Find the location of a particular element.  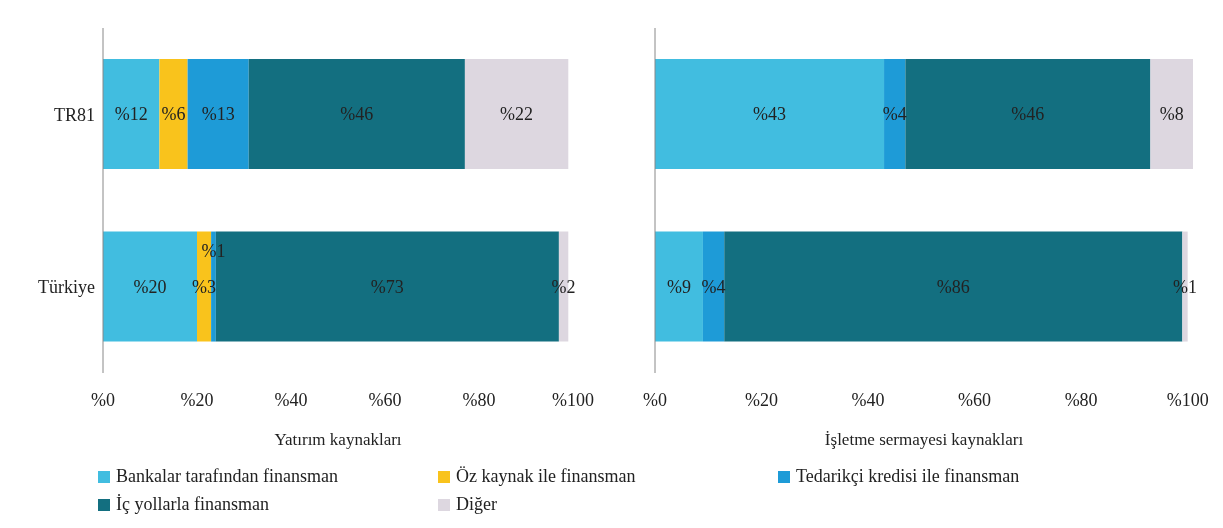

legend-label: İç yollarla finansman is located at coordinates (192, 504).